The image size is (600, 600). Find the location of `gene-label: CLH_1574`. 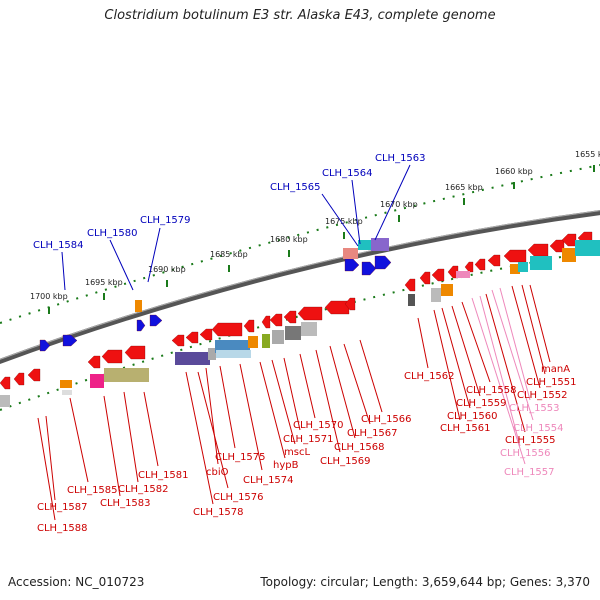

gene-label: CLH_1574 is located at coordinates (268, 480).